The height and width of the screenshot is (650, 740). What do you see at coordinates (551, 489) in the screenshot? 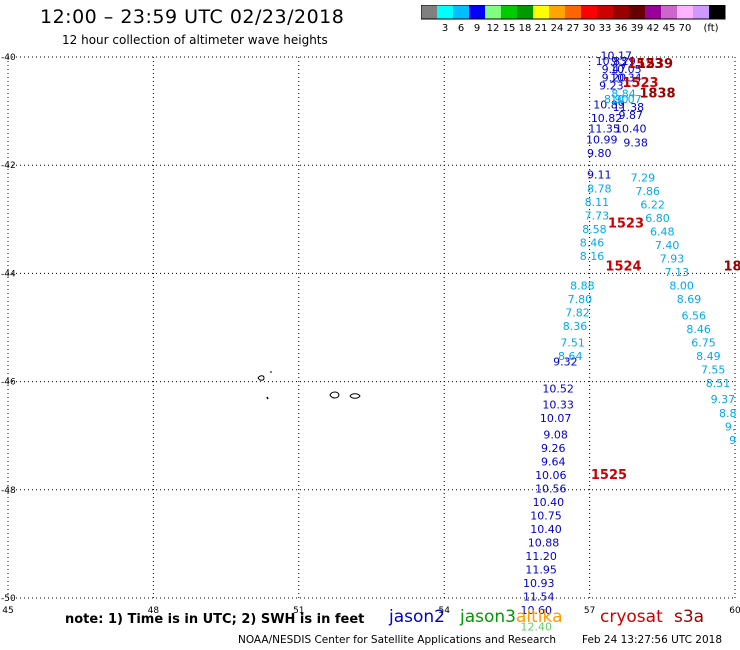
I see `wave-height-value: 10.56` at bounding box center [551, 489].